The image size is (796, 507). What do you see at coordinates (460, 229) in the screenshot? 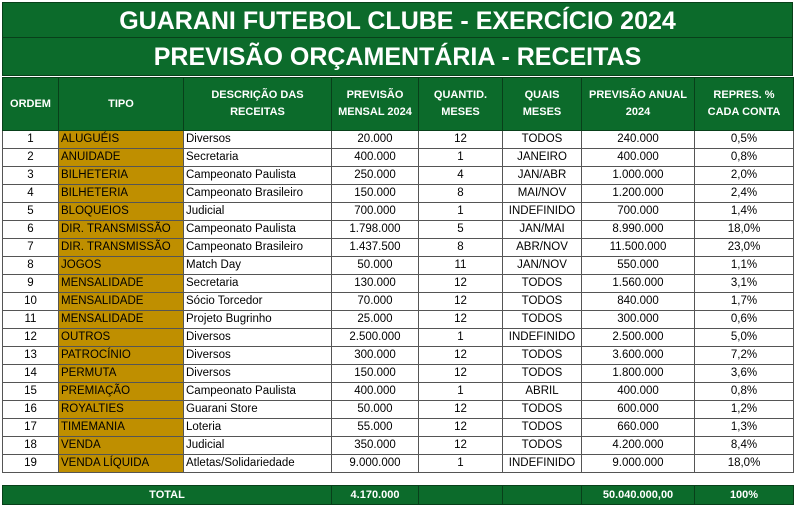
I see `cell-quantid-meses: 5` at bounding box center [460, 229].